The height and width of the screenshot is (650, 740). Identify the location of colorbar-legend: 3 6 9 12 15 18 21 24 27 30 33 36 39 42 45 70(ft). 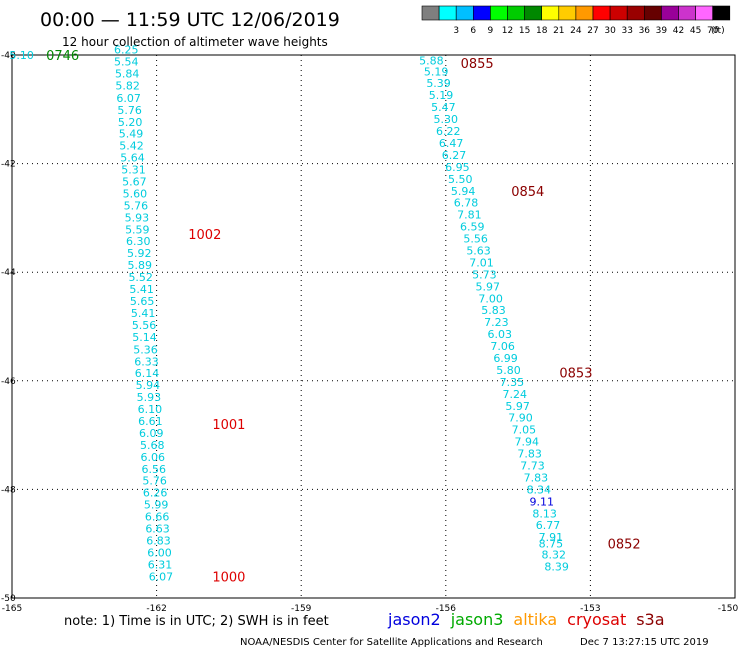
(576, 20).